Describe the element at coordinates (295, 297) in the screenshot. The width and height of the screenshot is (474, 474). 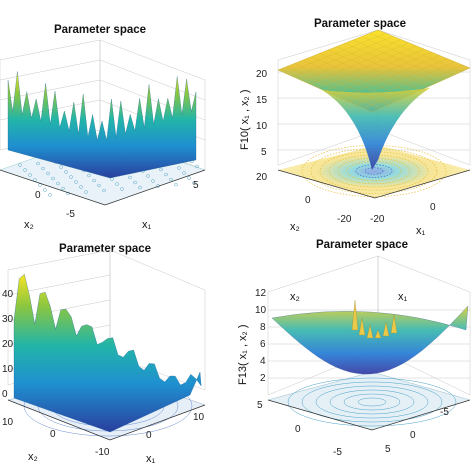
I see `chart-4-y-label: x₂` at that location.